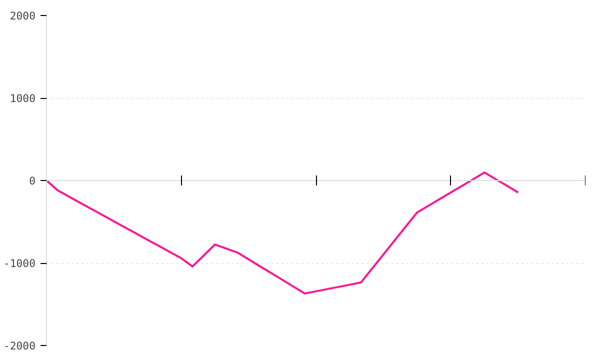 The width and height of the screenshot is (600, 360). What do you see at coordinates (23, 16) in the screenshot?
I see `y-tick-label: 2000` at bounding box center [23, 16].